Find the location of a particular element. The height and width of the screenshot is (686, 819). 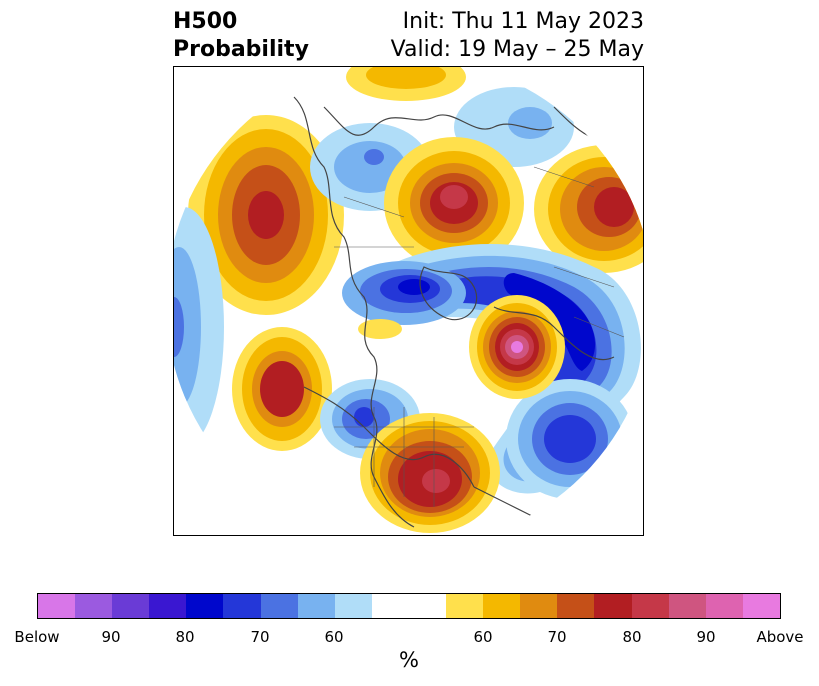

tick-label: Above is located at coordinates (780, 637).